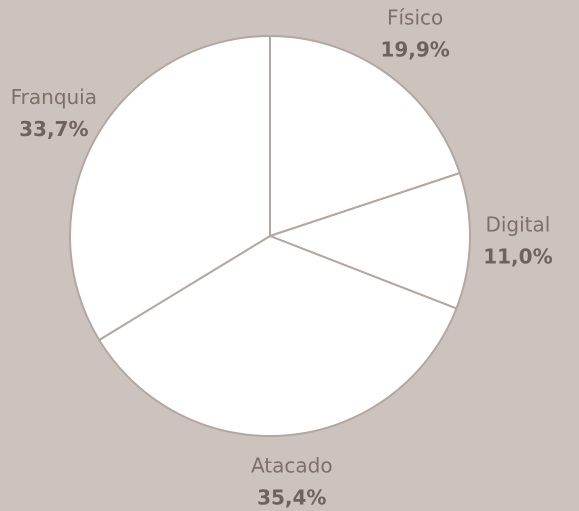 This screenshot has height=511, width=579. Describe the element at coordinates (291, 498) in the screenshot. I see `slice-value-label: 35,4%` at that location.